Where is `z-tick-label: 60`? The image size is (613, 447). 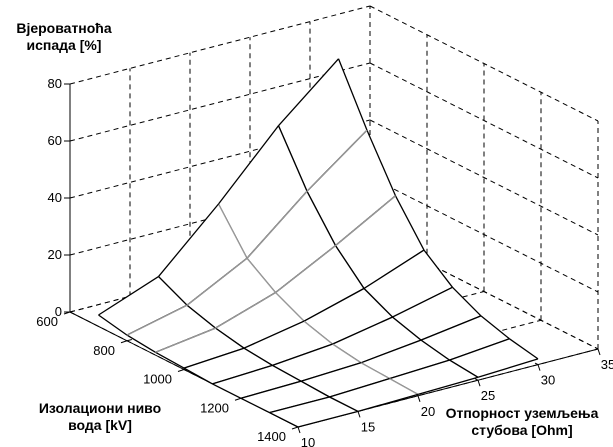 z-tick-label: 60 is located at coordinates (55, 140).